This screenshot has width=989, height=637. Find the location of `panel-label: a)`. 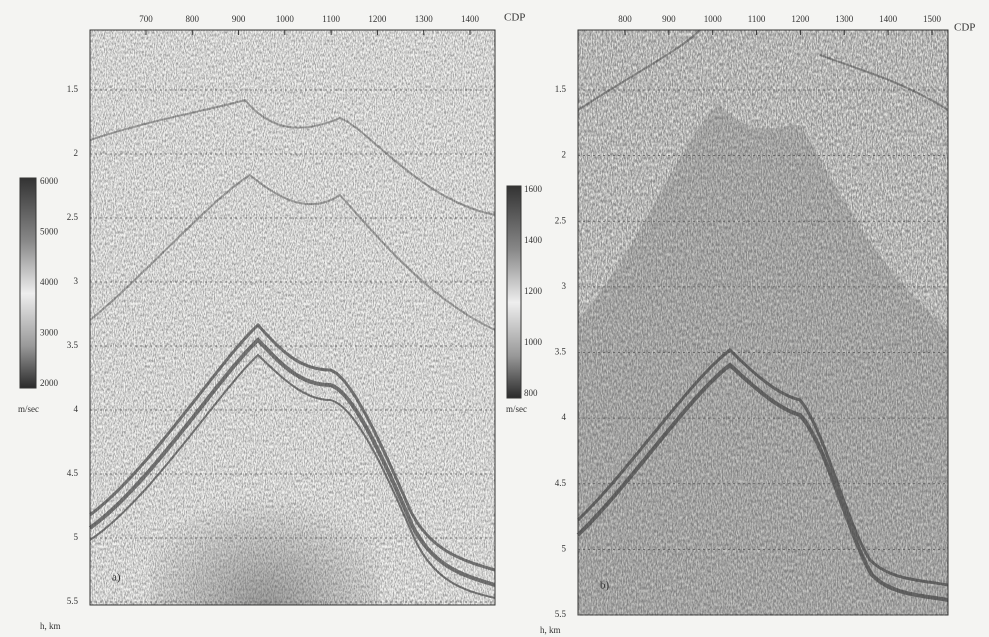

panel-label: a) is located at coordinates (116, 578).